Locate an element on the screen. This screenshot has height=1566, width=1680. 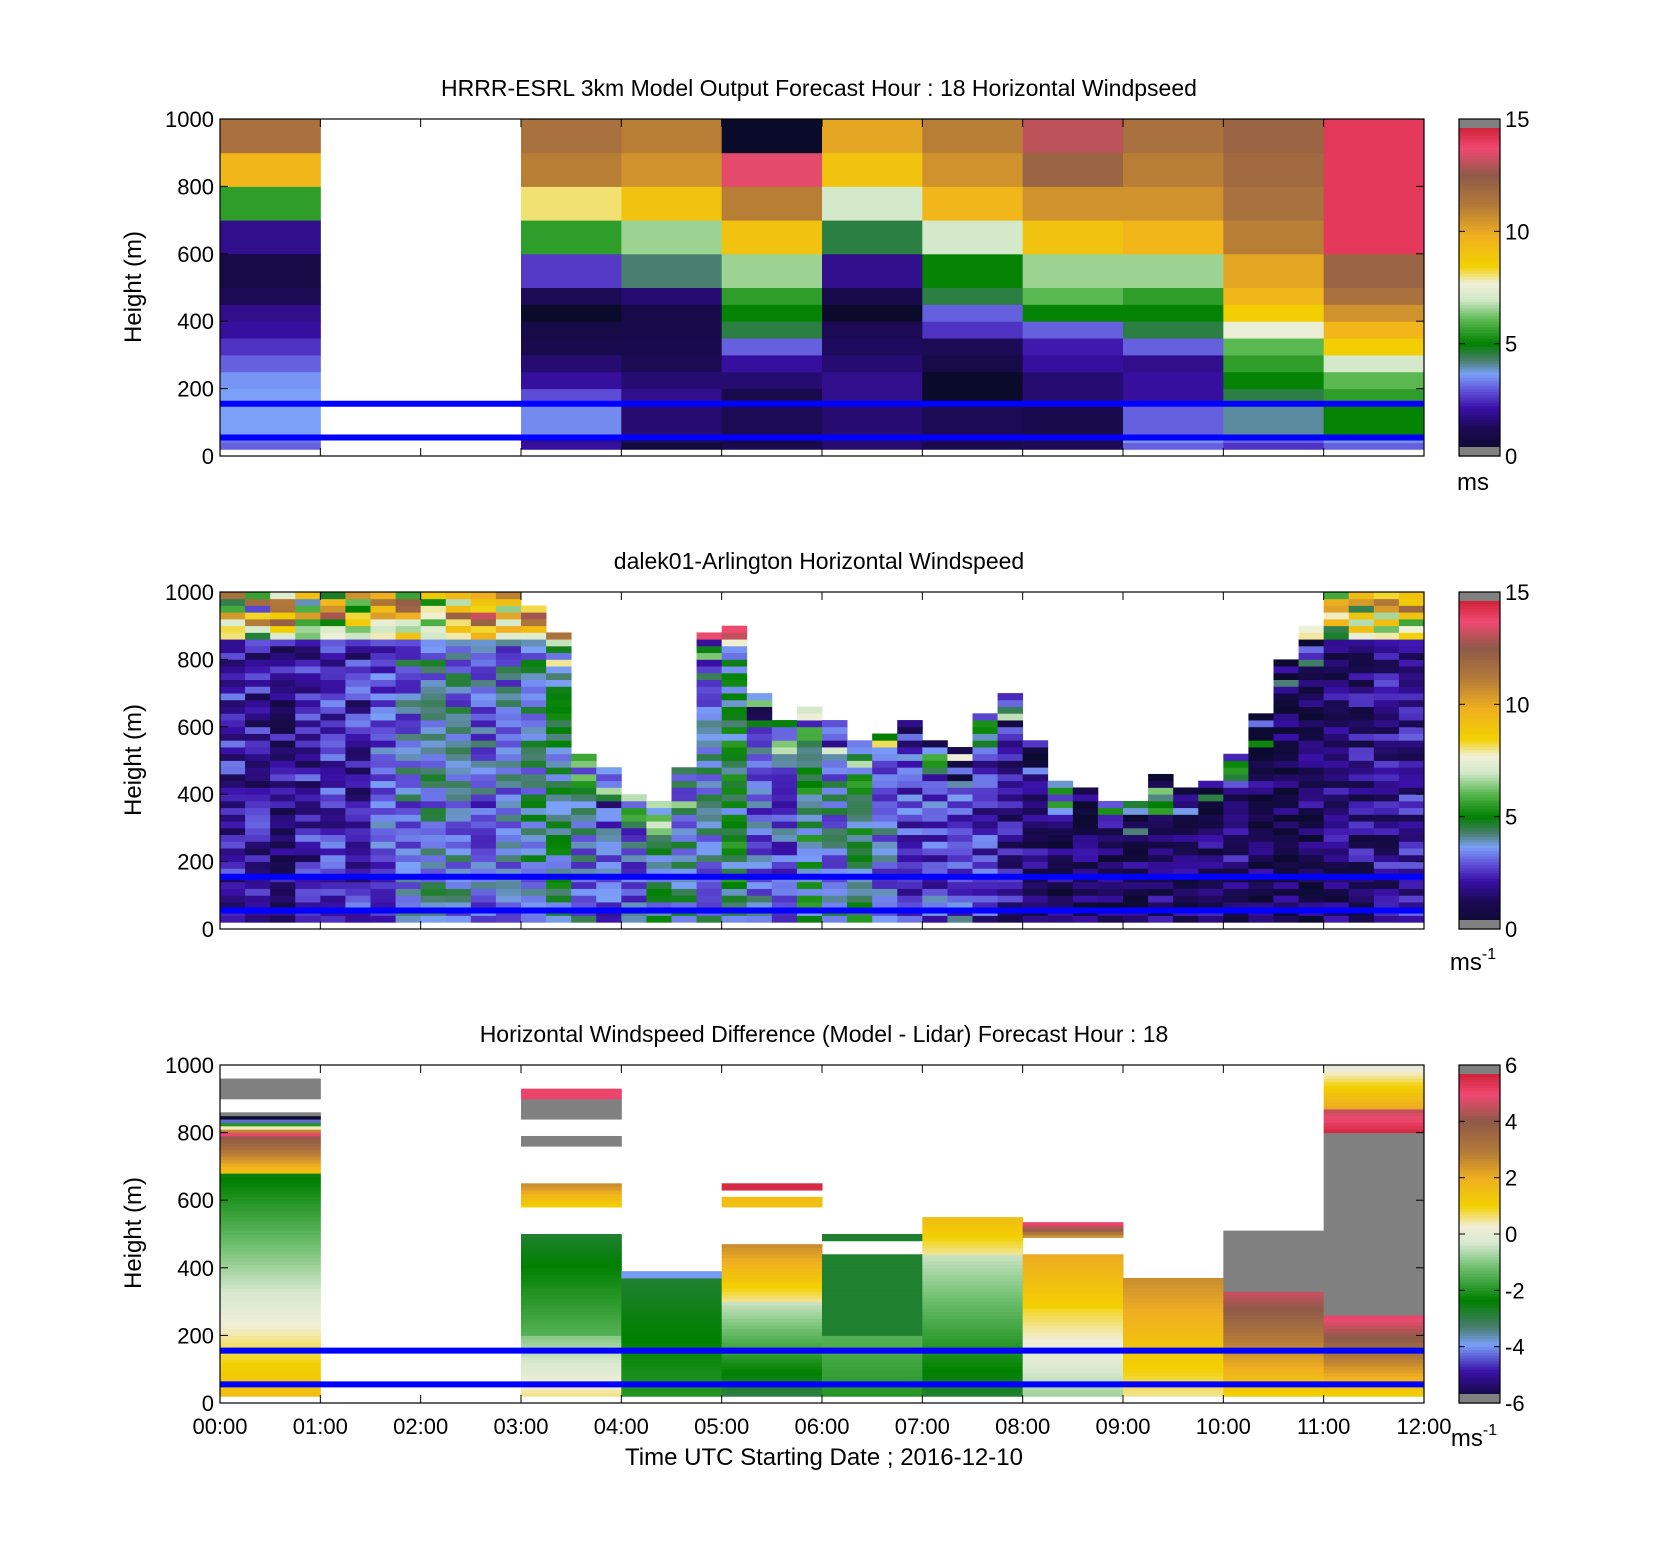
model-colorbar-tick-label: 15 is located at coordinates (1517, 119).